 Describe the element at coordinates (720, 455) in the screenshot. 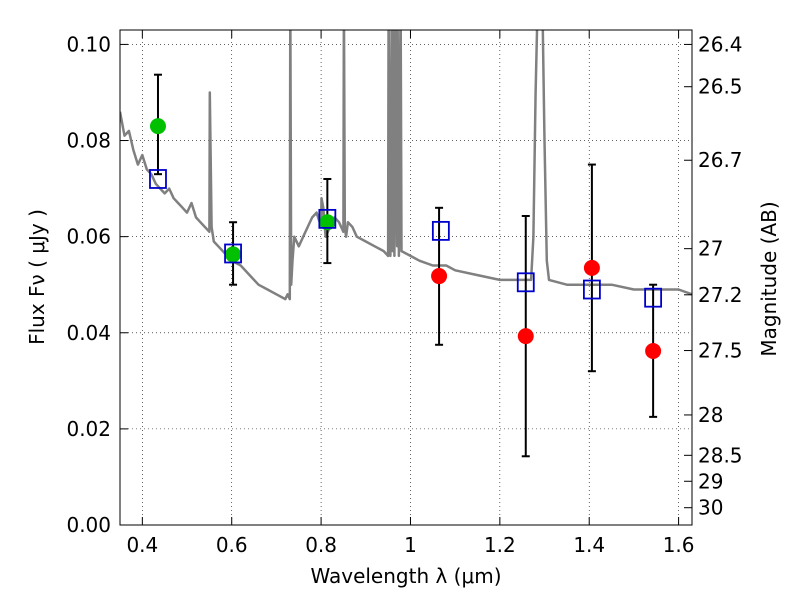

I see `y2-tick-label: 28.5` at that location.